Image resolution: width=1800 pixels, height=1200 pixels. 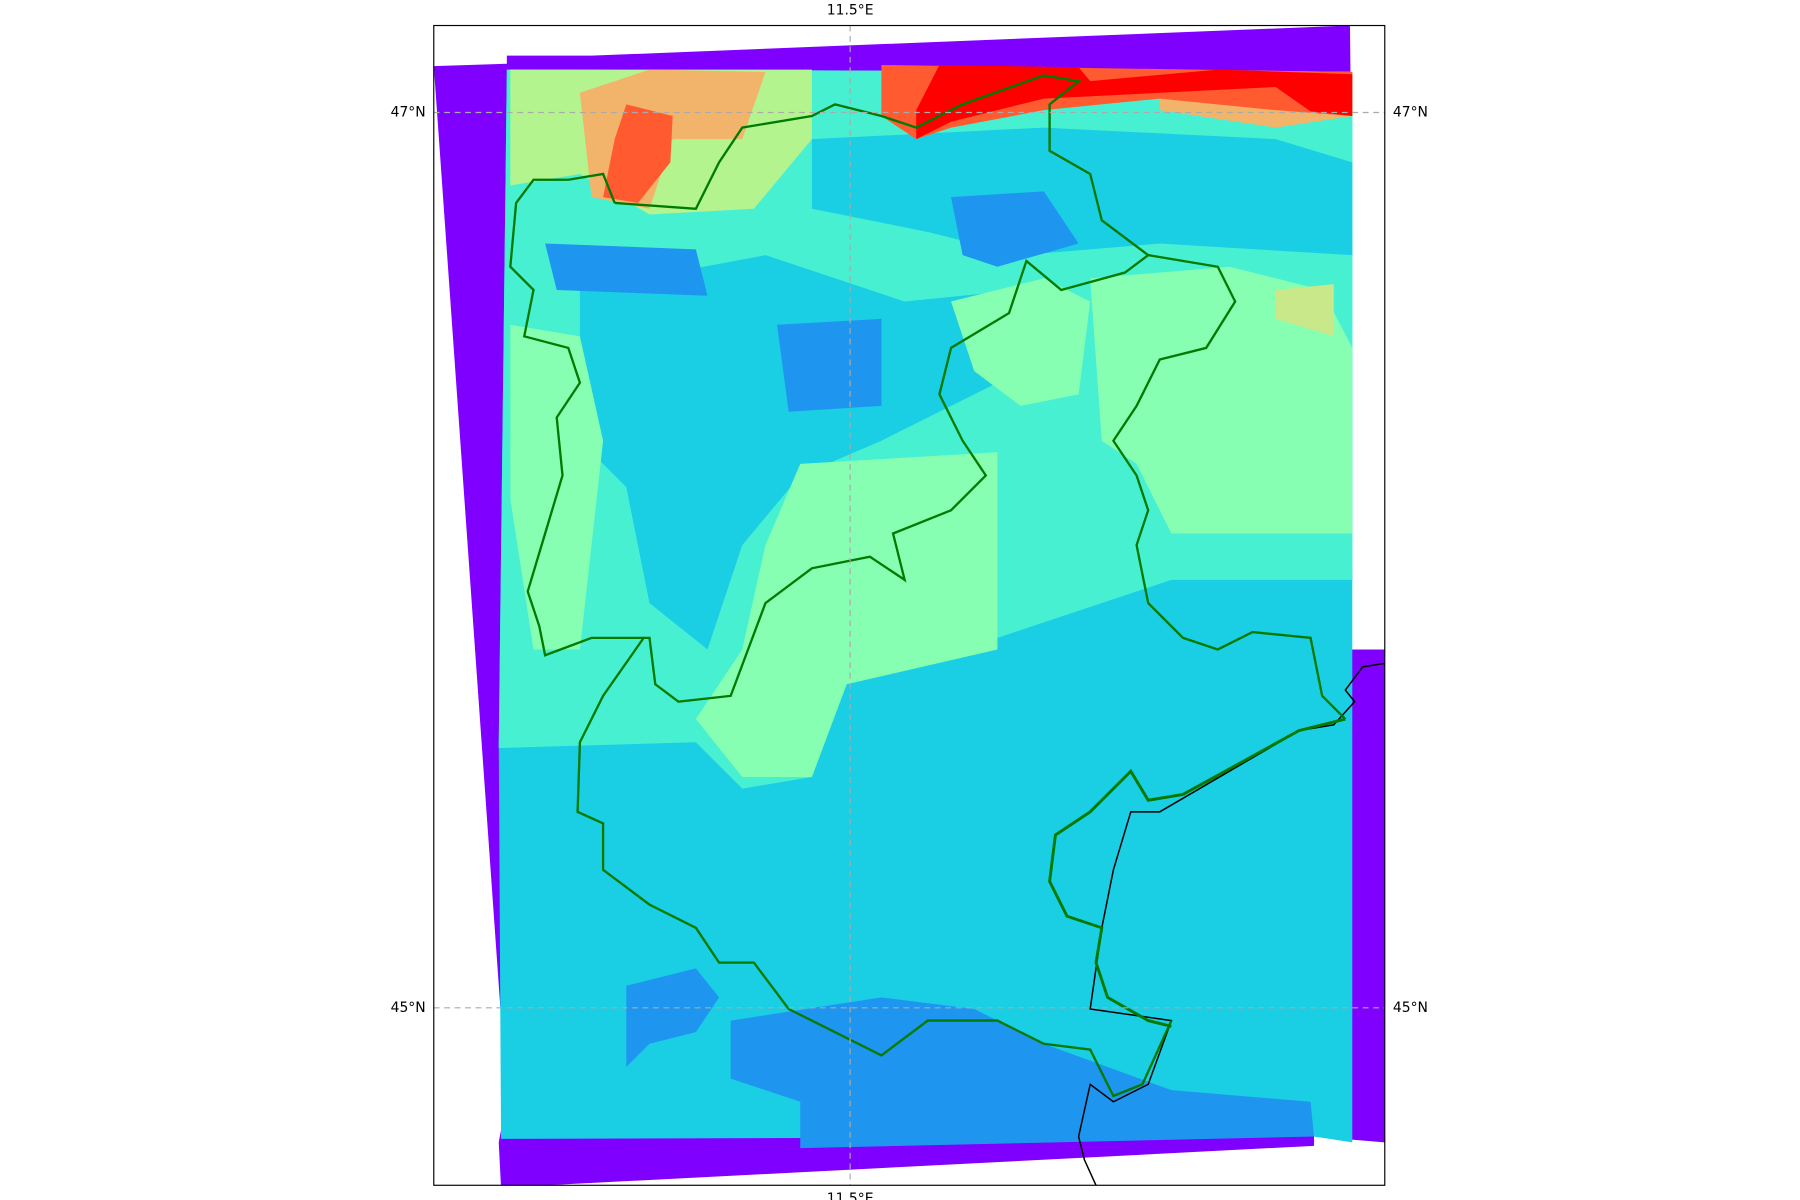 What do you see at coordinates (1197, 872) in the screenshot?
I see `lagoon-border` at bounding box center [1197, 872].